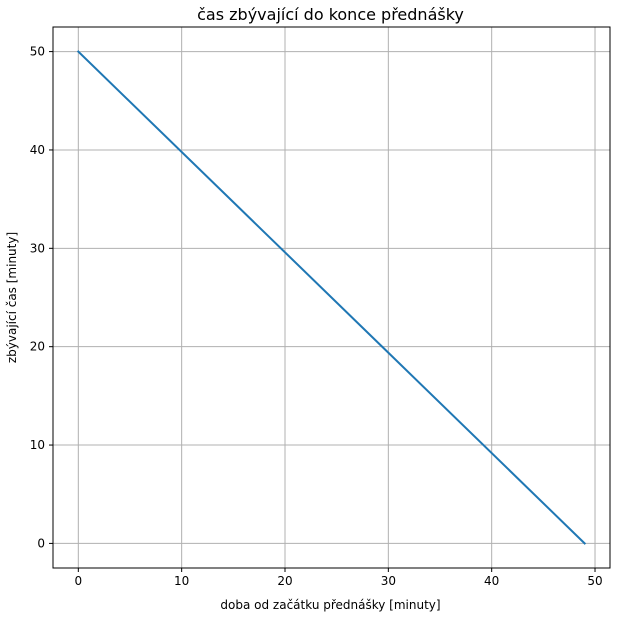 The image size is (620, 619). What do you see at coordinates (37, 347) in the screenshot?
I see `y-tick-label: 20` at bounding box center [37, 347].